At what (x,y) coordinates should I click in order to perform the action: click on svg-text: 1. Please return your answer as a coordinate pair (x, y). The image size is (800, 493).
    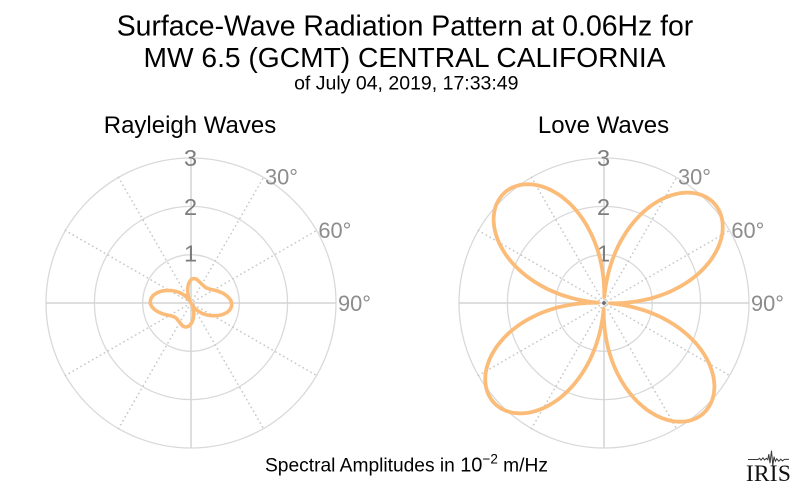
    Looking at the image, I should click on (190, 254).